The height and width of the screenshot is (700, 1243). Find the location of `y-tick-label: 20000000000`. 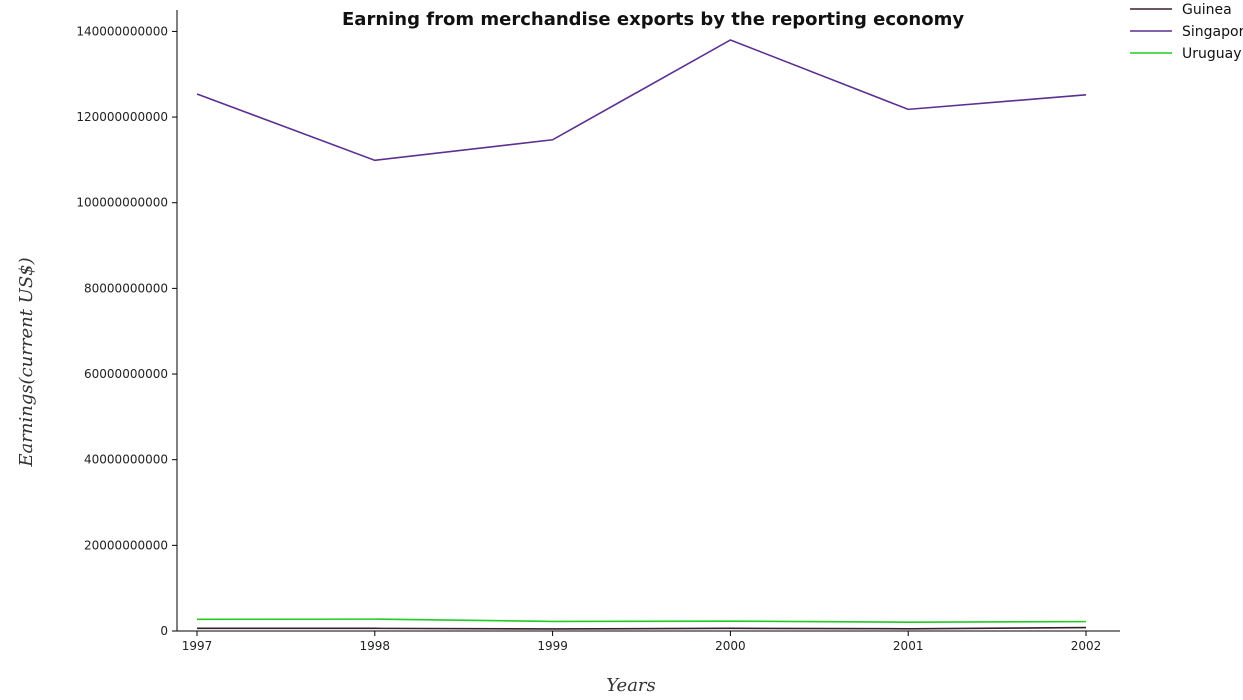

y-tick-label: 20000000000 is located at coordinates (126, 545).